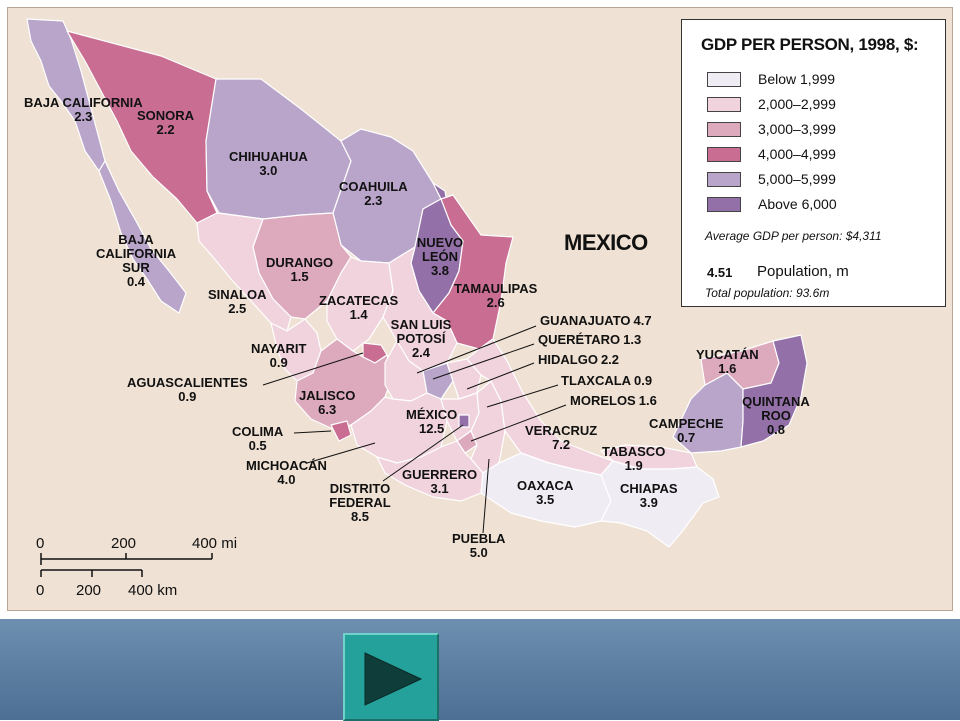 This screenshot has height=721, width=960. Describe the element at coordinates (360, 502) in the screenshot. I see `label-distrito-federal: DISTRITO FEDERAL 8.5` at that location.